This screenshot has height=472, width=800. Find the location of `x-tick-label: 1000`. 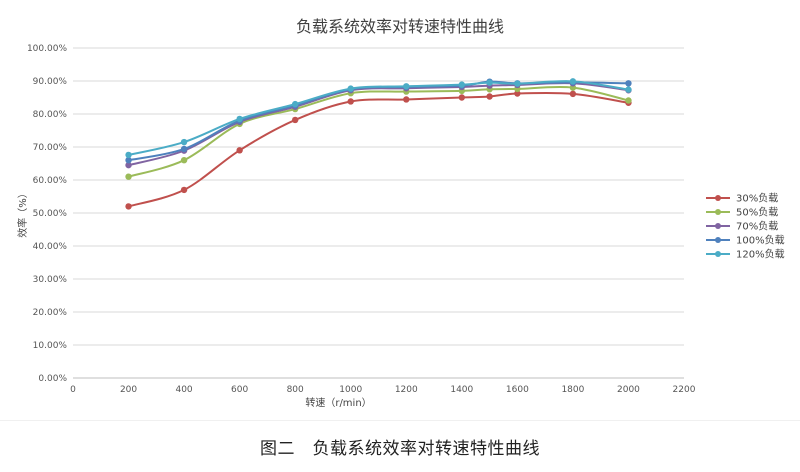

x-tick-label: 1000 is located at coordinates (350, 390).